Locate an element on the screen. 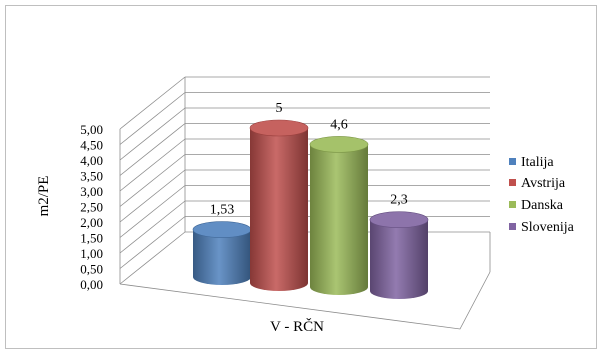  bar-italija is located at coordinates (222, 253).